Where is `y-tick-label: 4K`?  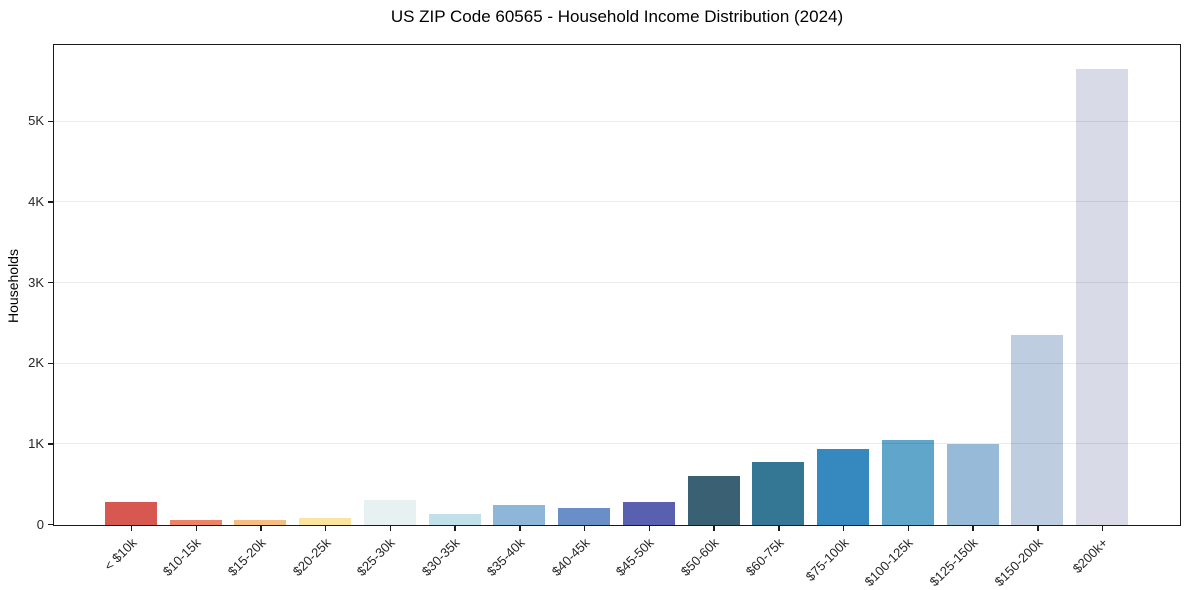 y-tick-label: 4K is located at coordinates (36, 201).